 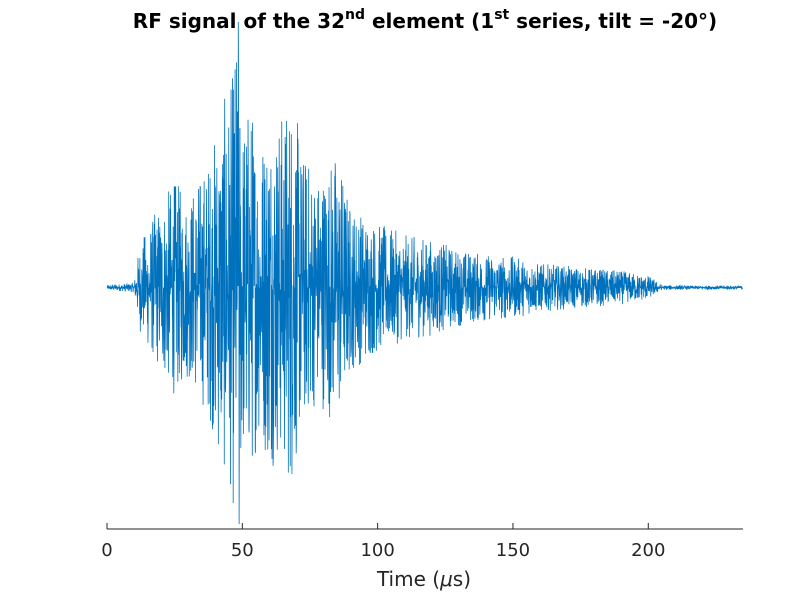 I want to click on x-tick-label: 150, so click(x=513, y=550).